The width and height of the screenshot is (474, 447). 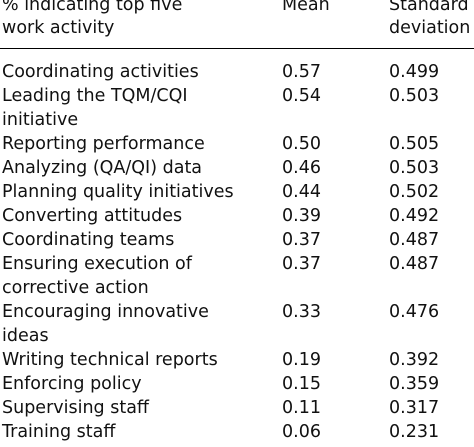 I want to click on activity-cell: Converting attitudes, so click(x=92, y=216).